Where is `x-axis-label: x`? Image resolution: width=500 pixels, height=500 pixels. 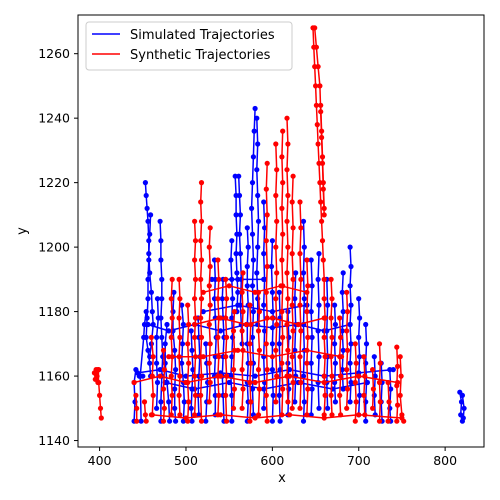 x-axis-label: x is located at coordinates (282, 478).